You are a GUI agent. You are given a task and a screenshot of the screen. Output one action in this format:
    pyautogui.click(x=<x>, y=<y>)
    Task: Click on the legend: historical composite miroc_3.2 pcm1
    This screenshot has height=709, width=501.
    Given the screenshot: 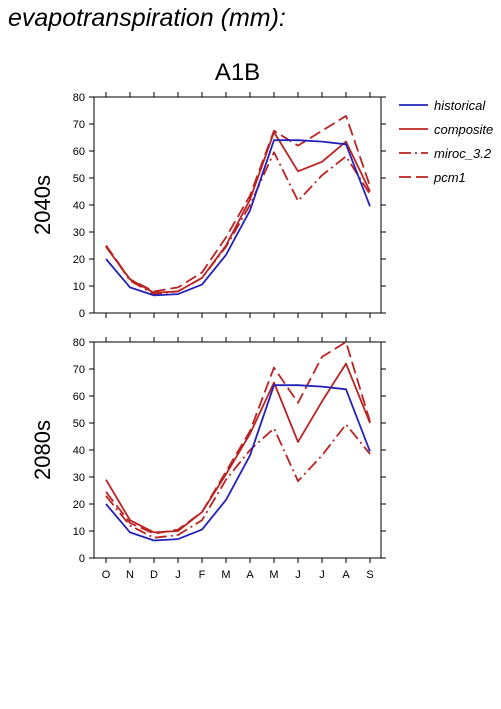 What is the action you would take?
    pyautogui.click(x=446, y=141)
    